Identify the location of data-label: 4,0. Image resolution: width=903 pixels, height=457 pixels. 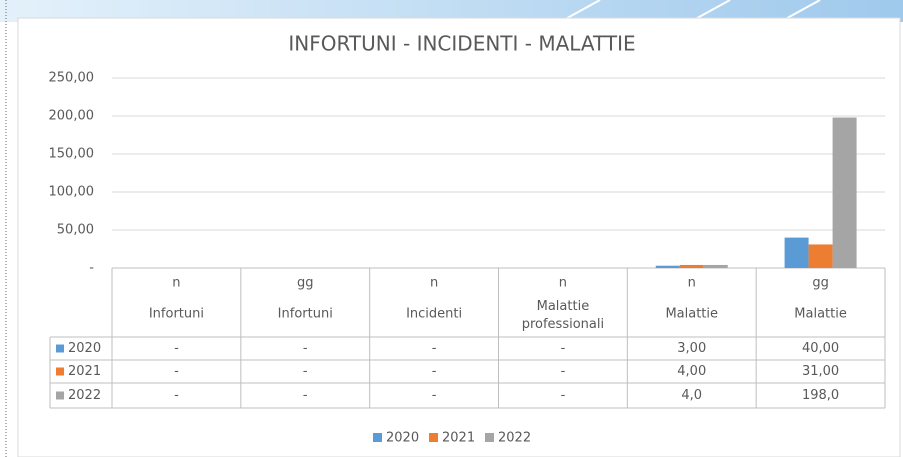
(691, 395).